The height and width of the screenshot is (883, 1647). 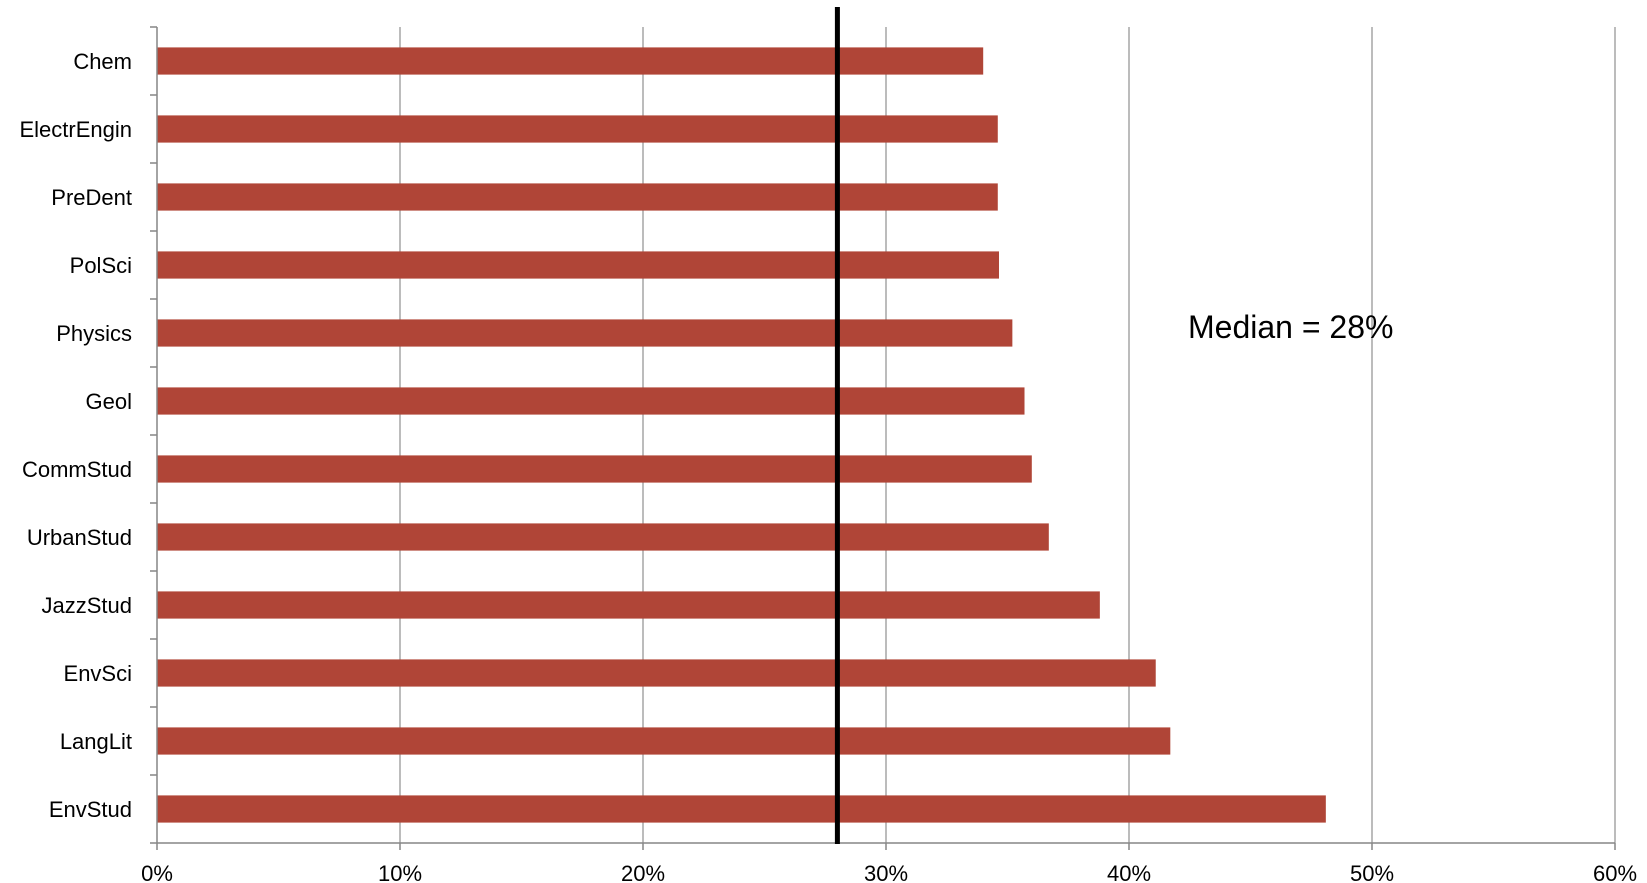 What do you see at coordinates (886, 872) in the screenshot?
I see `x-tick-label: 30%` at bounding box center [886, 872].